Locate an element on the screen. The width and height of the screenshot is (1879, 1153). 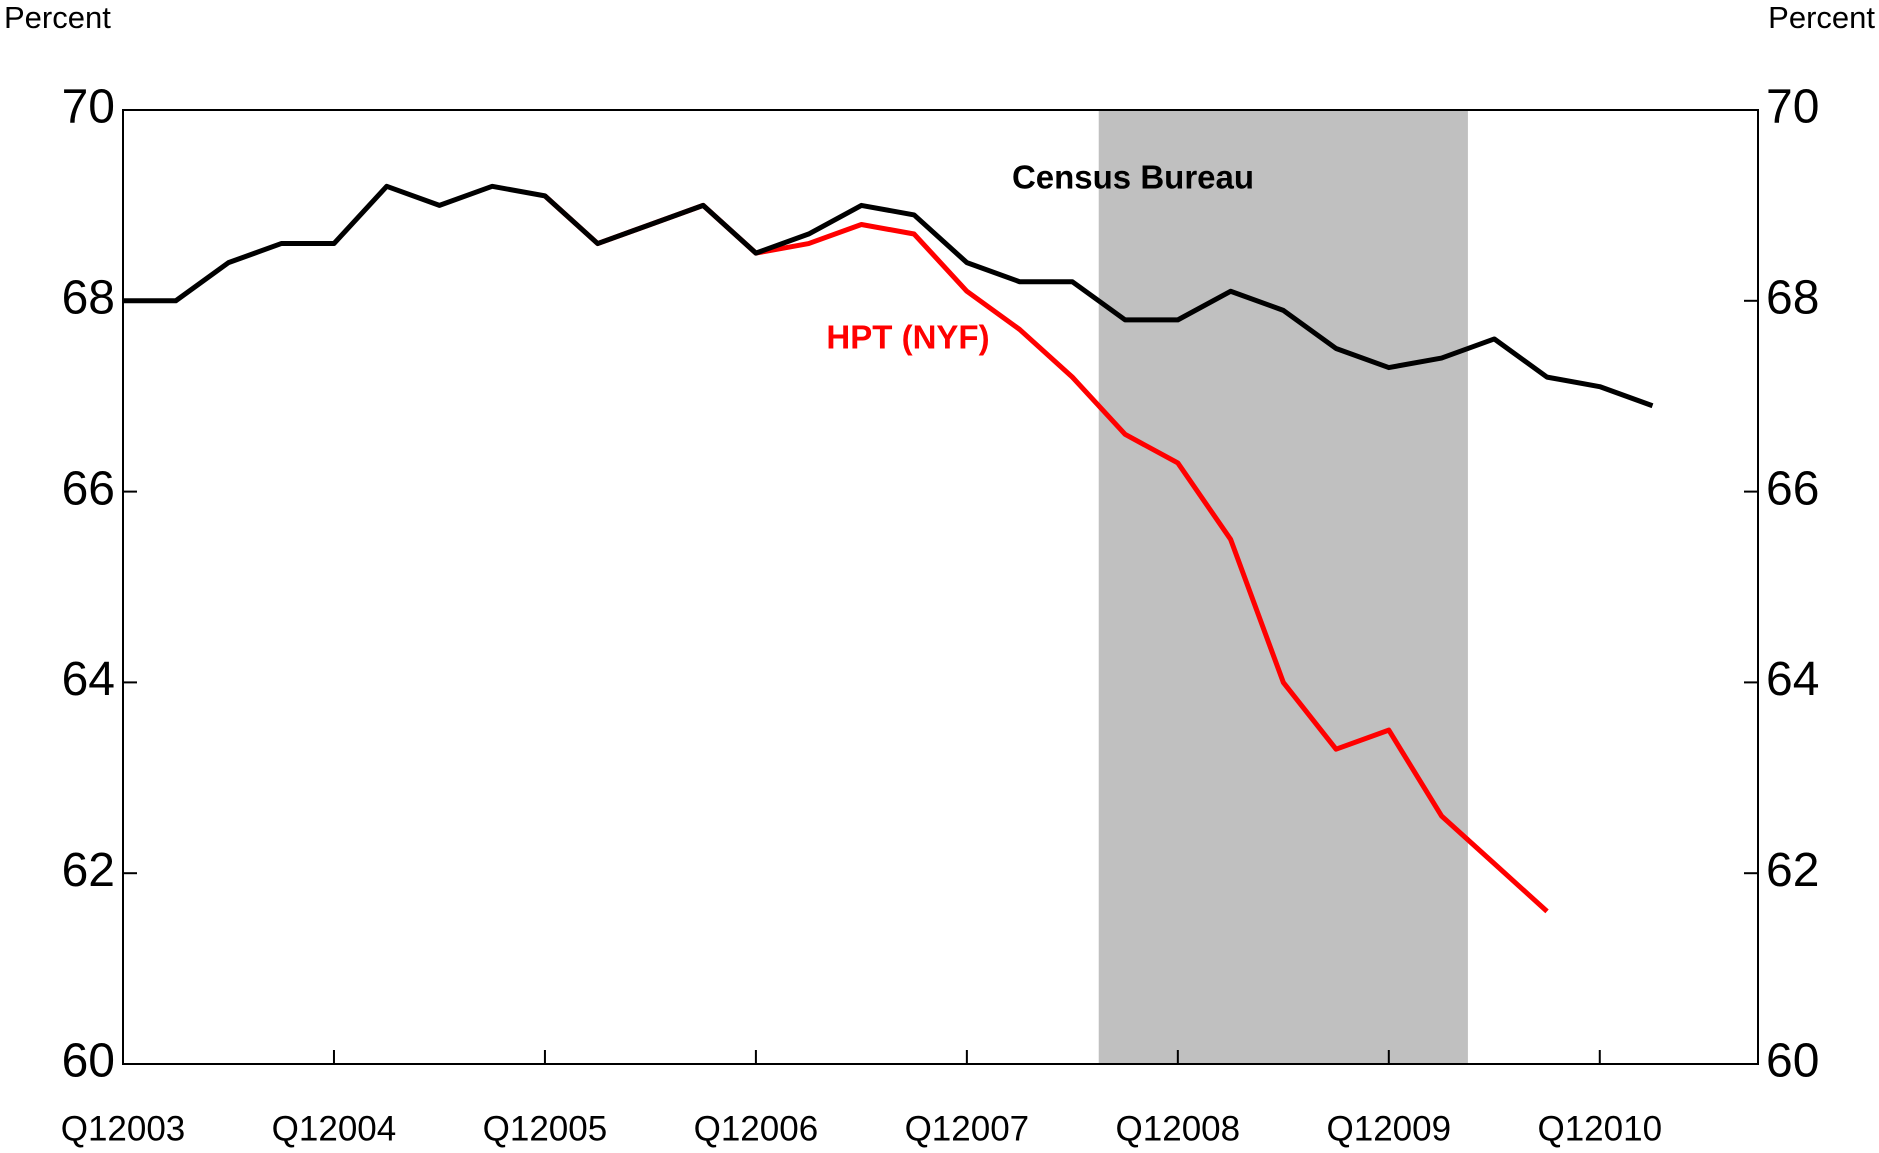
y2-tick-label: 68 is located at coordinates (1792, 297).